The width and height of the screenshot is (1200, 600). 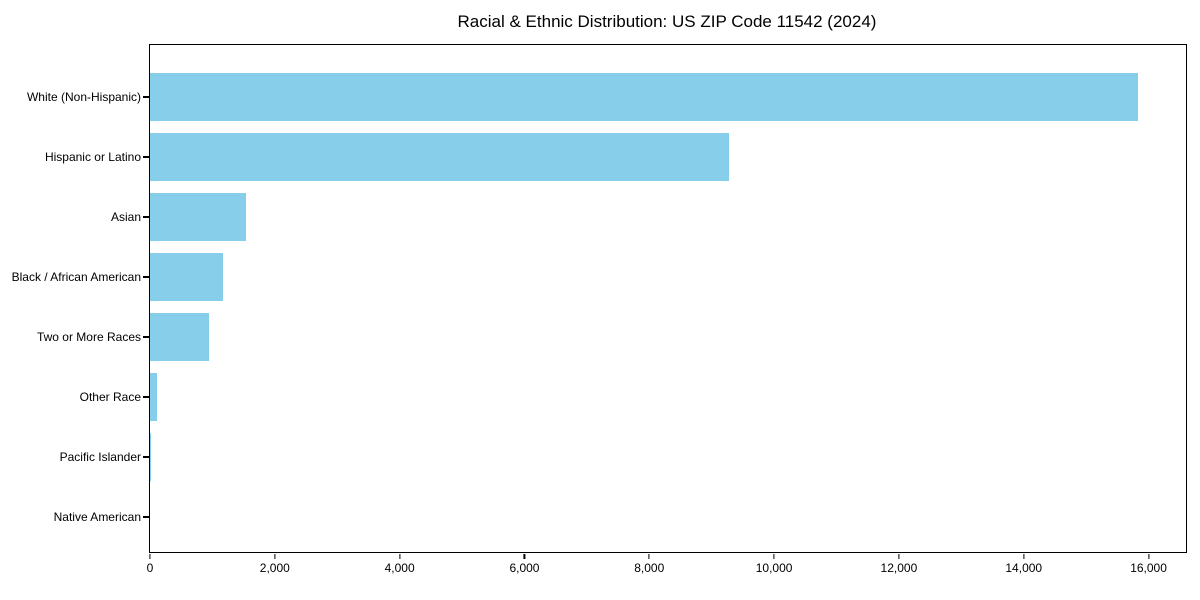 What do you see at coordinates (1148, 568) in the screenshot?
I see `x-axis-tick-label: 16,000` at bounding box center [1148, 568].